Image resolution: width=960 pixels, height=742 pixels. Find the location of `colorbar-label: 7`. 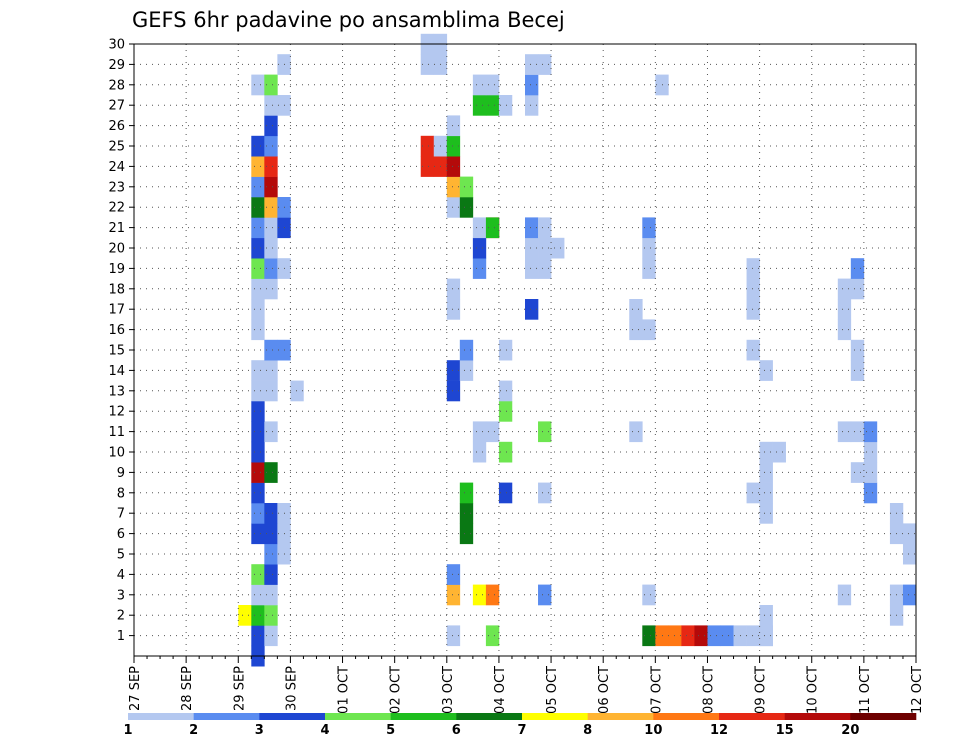

colorbar-label: 7 is located at coordinates (521, 730).